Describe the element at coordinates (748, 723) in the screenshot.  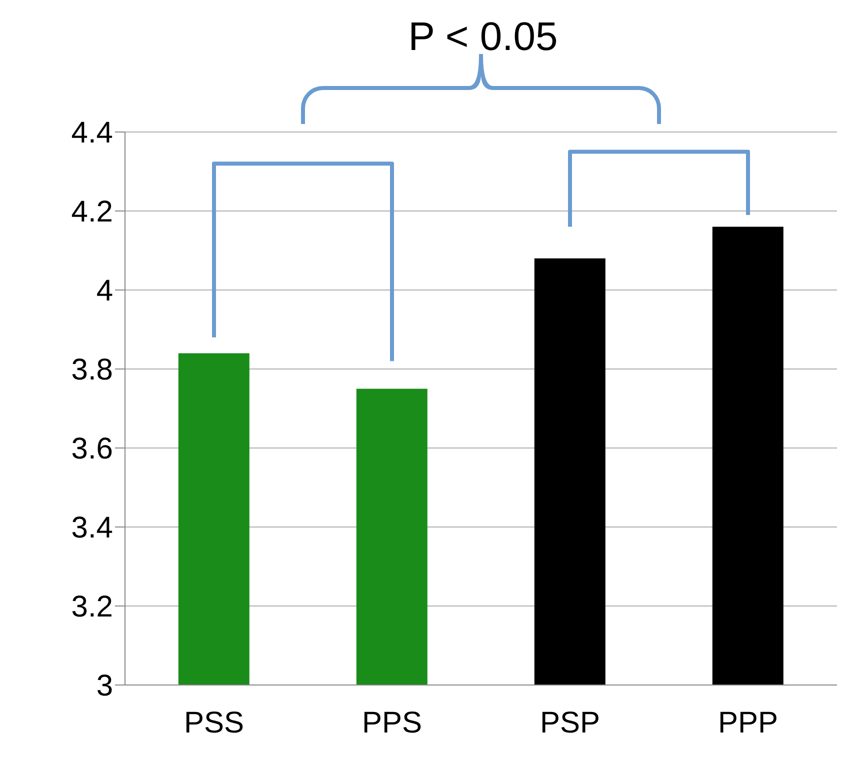
I see `x-tick-label: PPP` at that location.